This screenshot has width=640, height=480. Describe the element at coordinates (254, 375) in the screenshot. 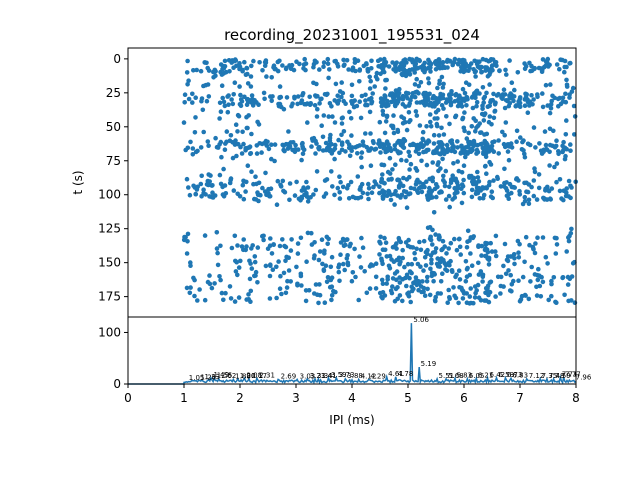

I see `peak-label: 2.08` at that location.